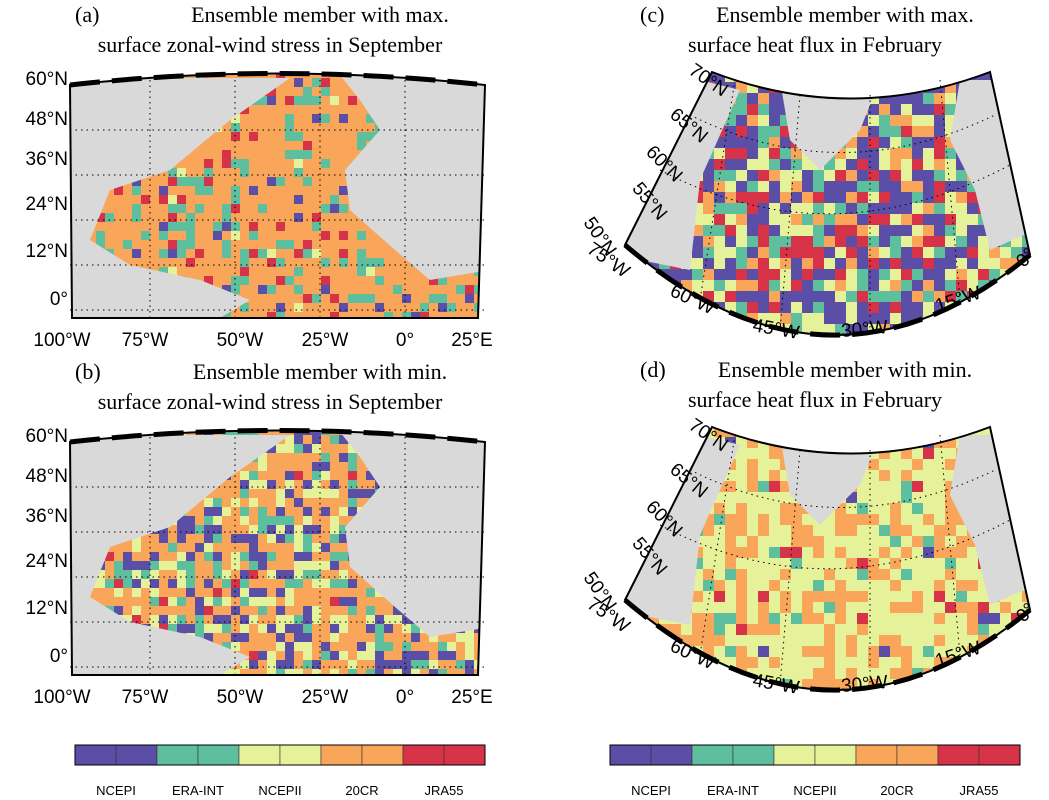 The image size is (1049, 800). Describe the element at coordinates (361, 790) in the screenshot. I see `legend-label: 20CR` at that location.